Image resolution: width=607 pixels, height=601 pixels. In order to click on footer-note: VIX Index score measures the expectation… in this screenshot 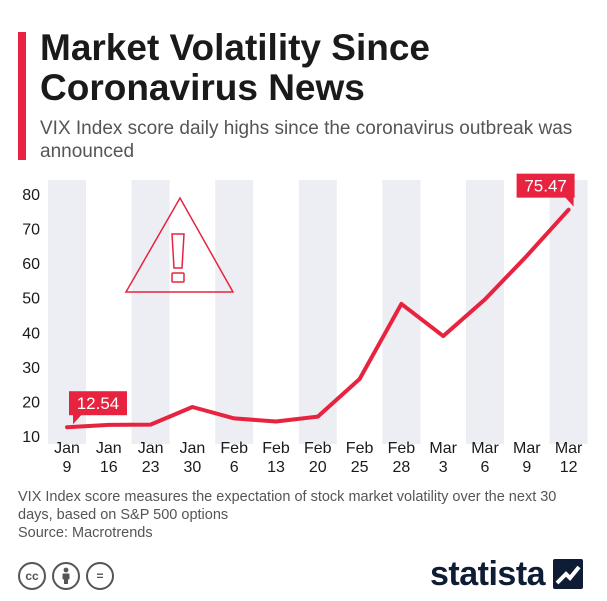, I will do `click(298, 515)`.